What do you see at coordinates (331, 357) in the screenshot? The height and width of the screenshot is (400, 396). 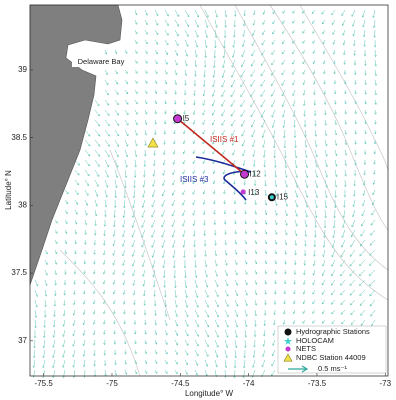 I see `legend-label: NDBC Station 44009` at bounding box center [331, 357].